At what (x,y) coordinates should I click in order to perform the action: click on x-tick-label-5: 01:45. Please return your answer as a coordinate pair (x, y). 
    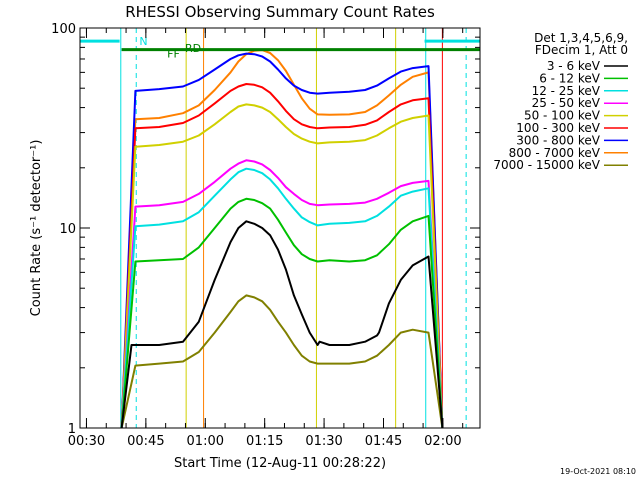
    Looking at the image, I should click on (383, 441).